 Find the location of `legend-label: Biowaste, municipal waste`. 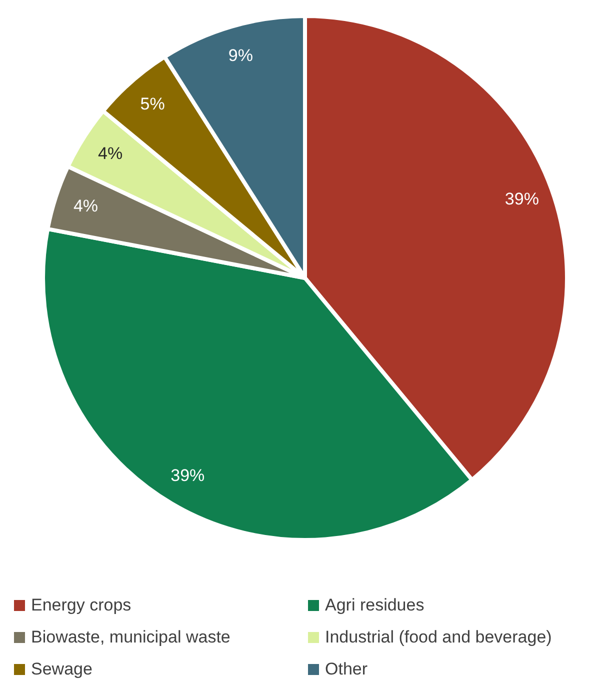

legend-label: Biowaste, municipal waste is located at coordinates (130, 636).